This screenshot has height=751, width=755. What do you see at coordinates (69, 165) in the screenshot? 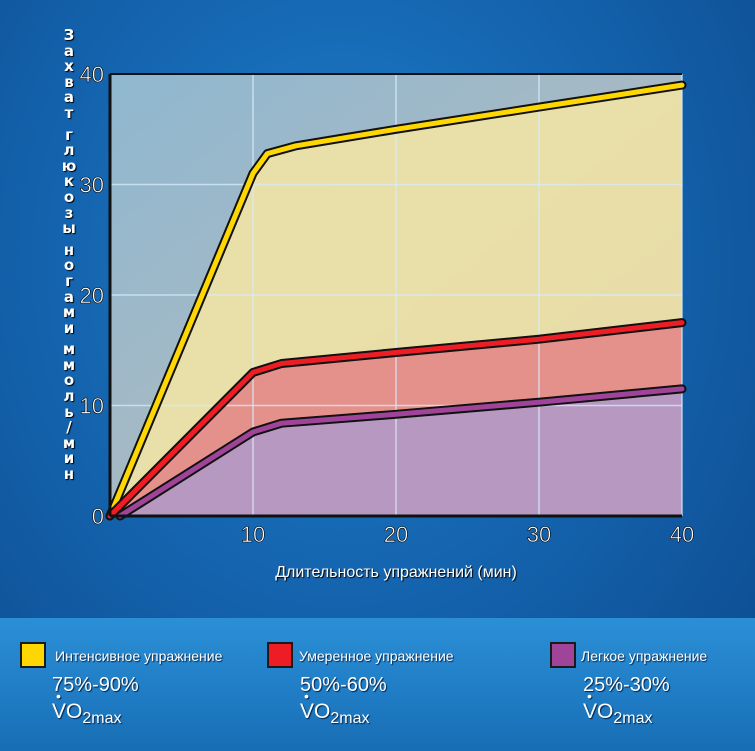
I see `y-axis-label-char: ю` at bounding box center [69, 165].